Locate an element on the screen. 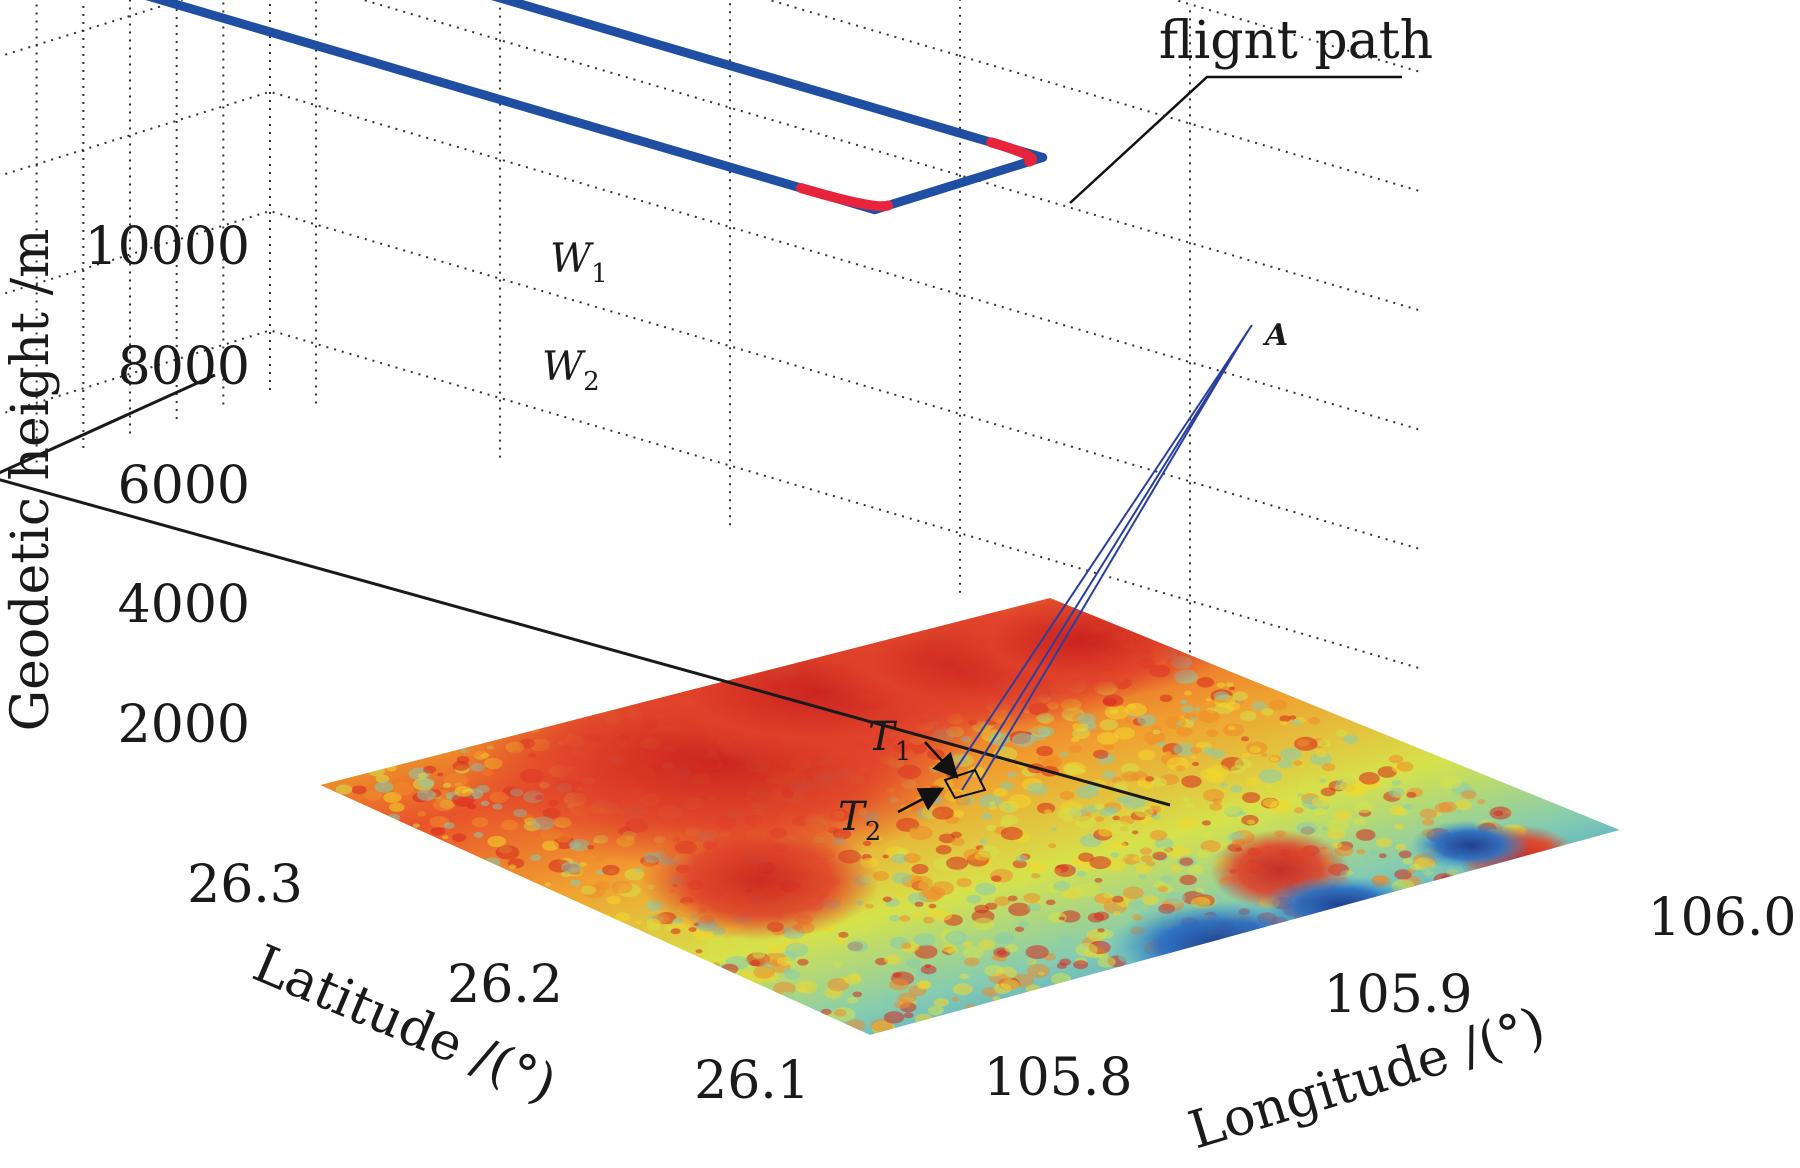 This screenshot has height=1168, width=1800. z-tick-6000: 6000 is located at coordinates (184, 486).